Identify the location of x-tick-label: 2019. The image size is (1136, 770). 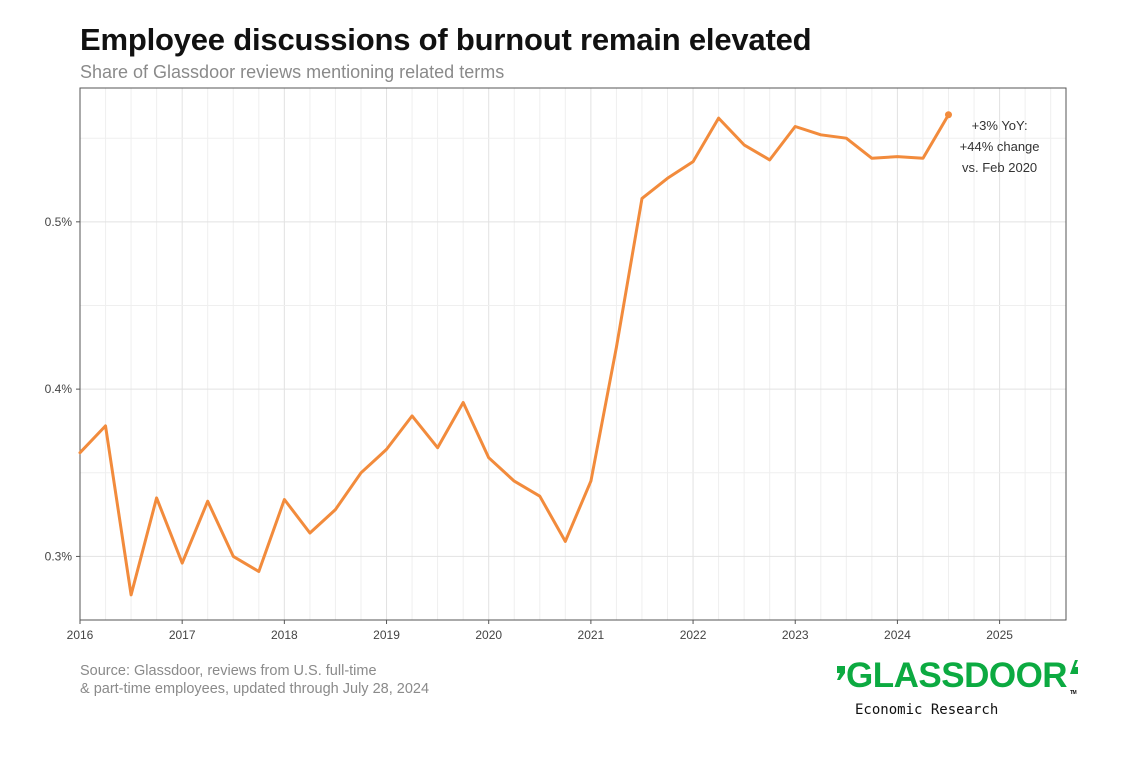
(386, 635).